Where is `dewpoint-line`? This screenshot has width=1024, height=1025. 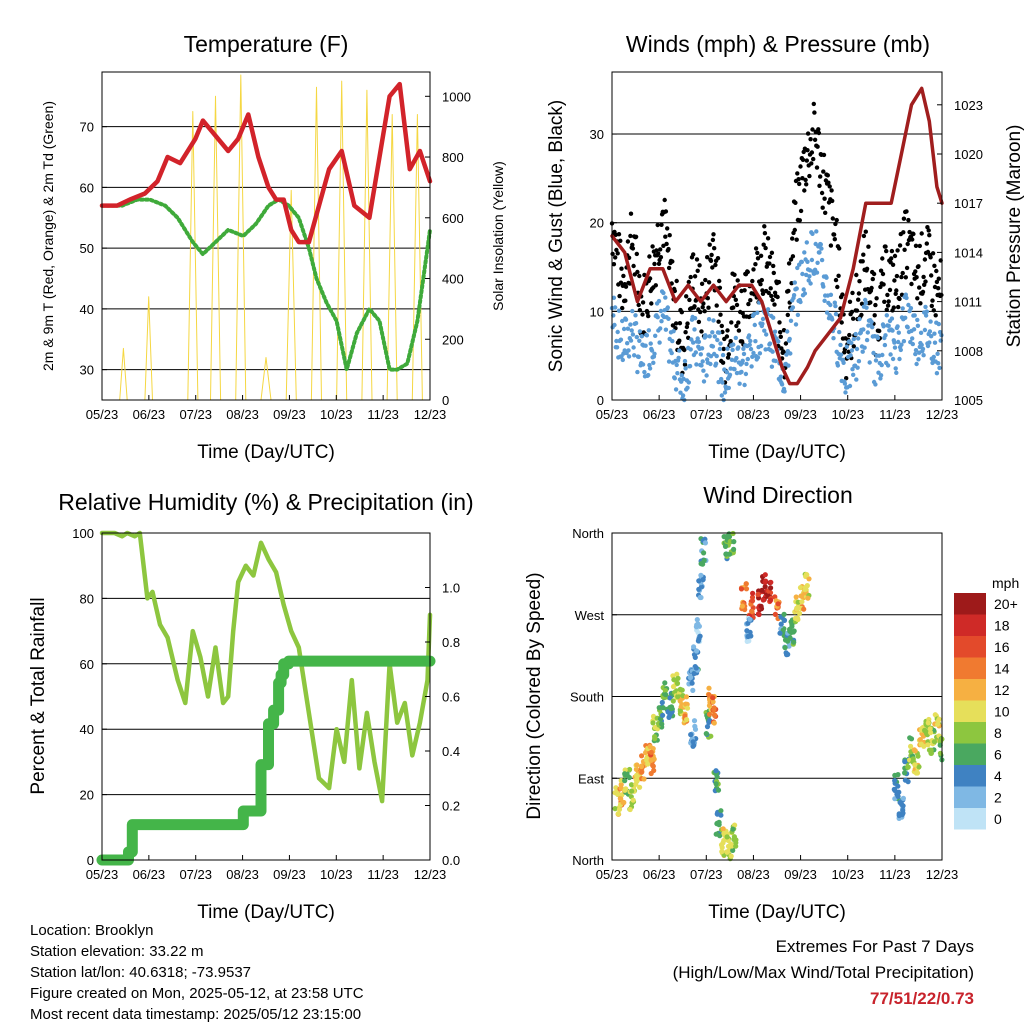
dewpoint-line is located at coordinates (266, 284).